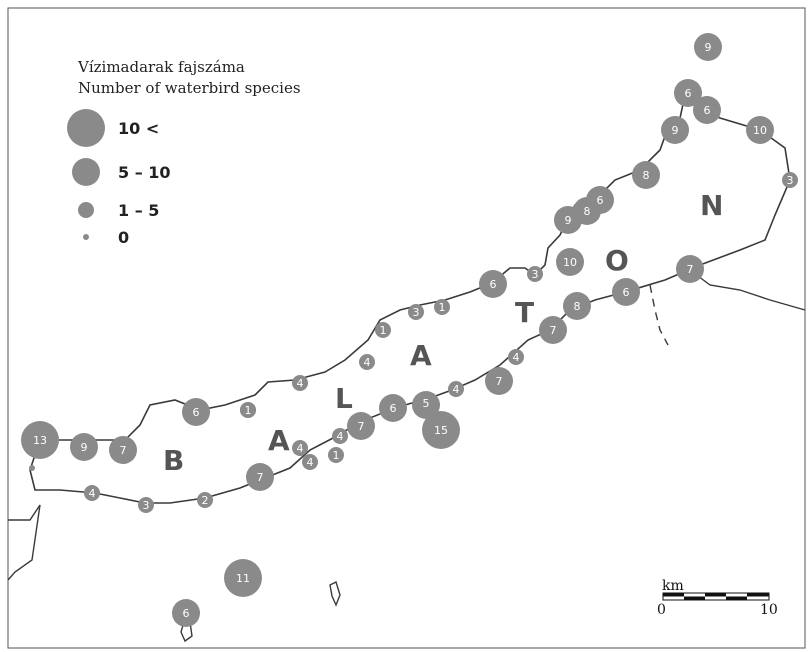  What do you see at coordinates (673, 586) in the screenshot?
I see `scale-unit: km` at bounding box center [673, 586].